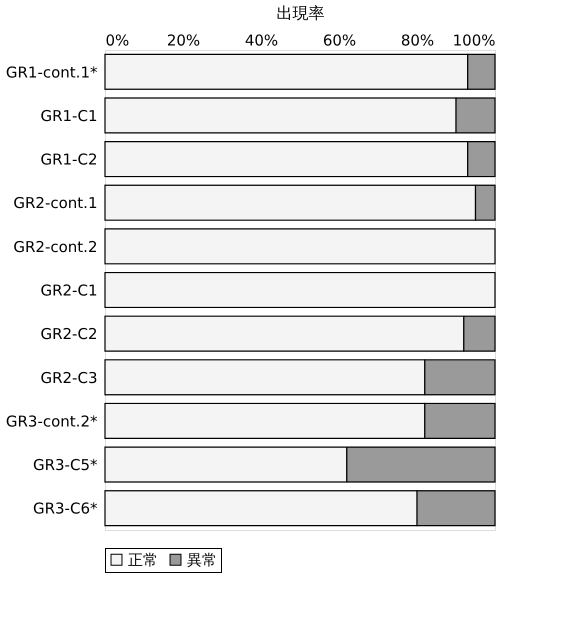 The height and width of the screenshot is (629, 587). What do you see at coordinates (69, 159) in the screenshot?
I see `y-tick-label: GR1-C2` at bounding box center [69, 159].